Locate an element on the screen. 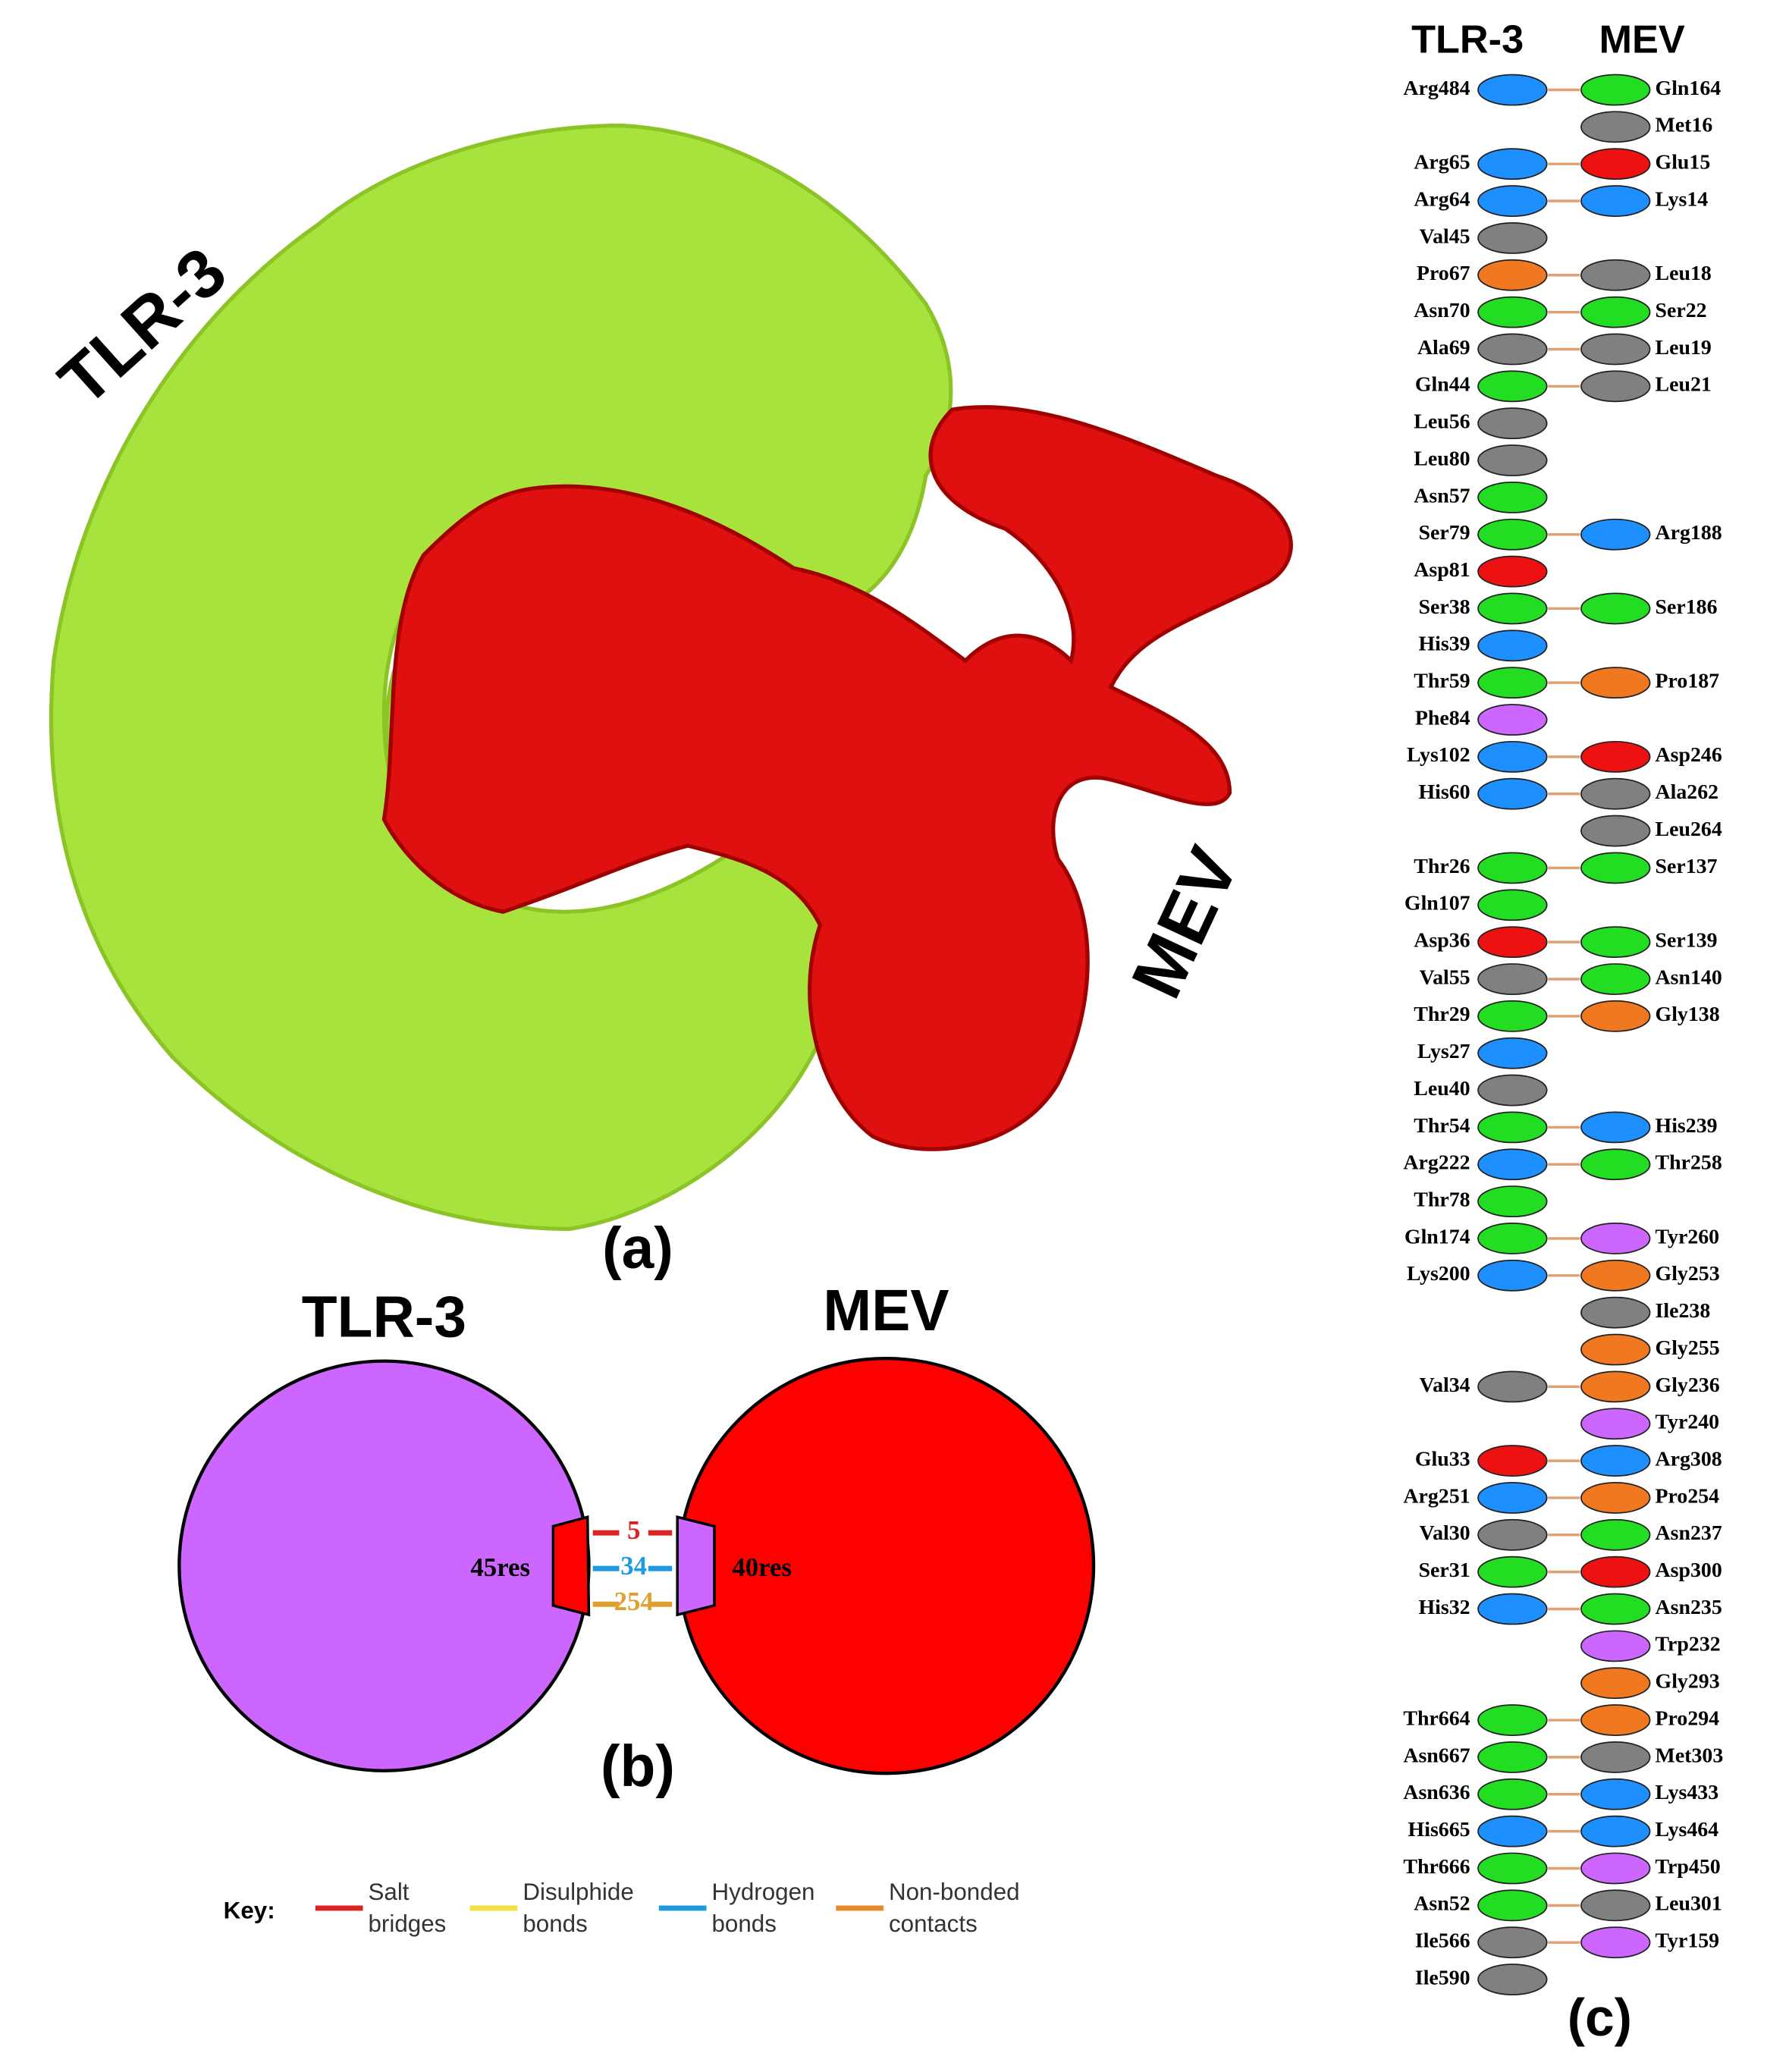  residue-label: Lys433 is located at coordinates (1688, 1792).